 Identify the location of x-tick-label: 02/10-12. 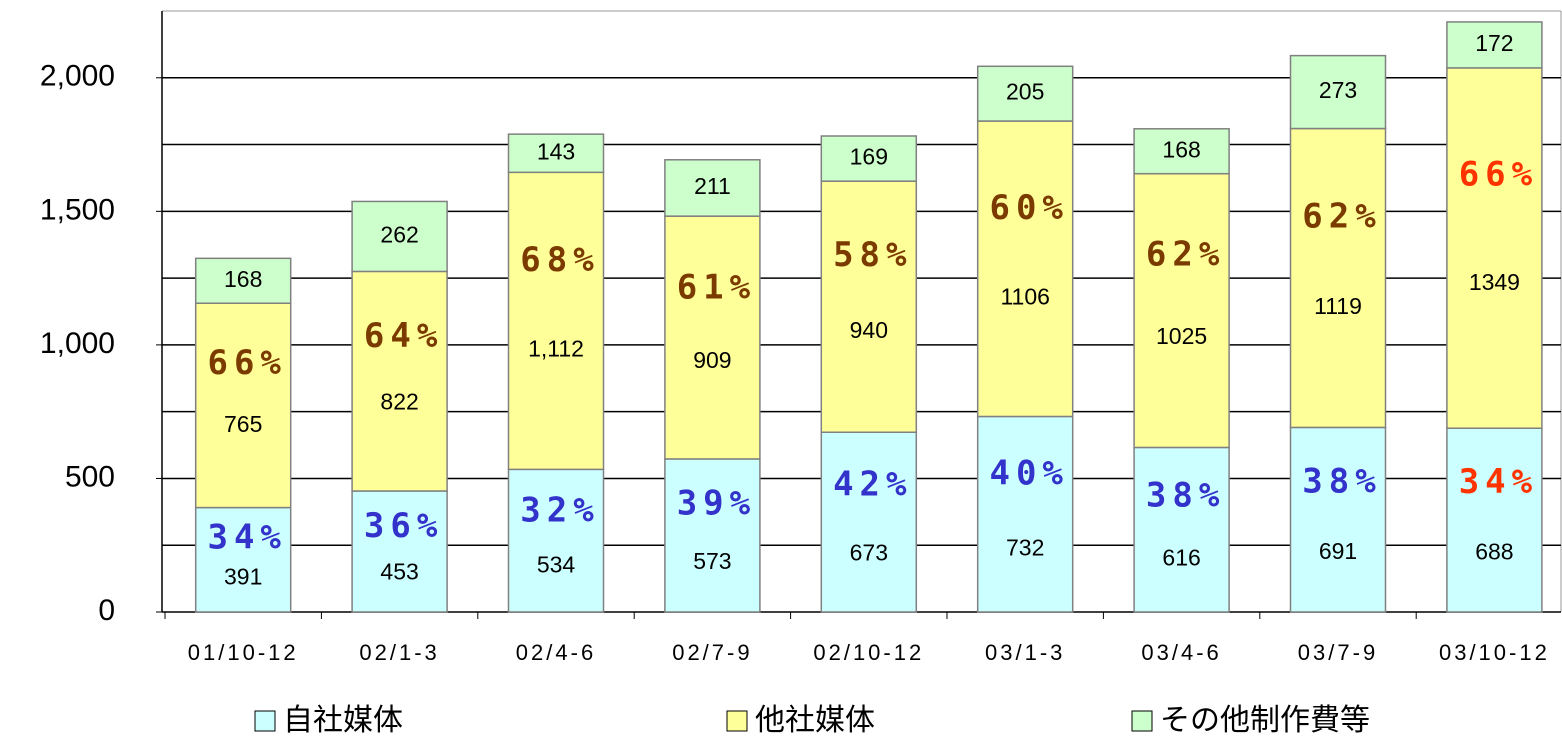
(868, 652).